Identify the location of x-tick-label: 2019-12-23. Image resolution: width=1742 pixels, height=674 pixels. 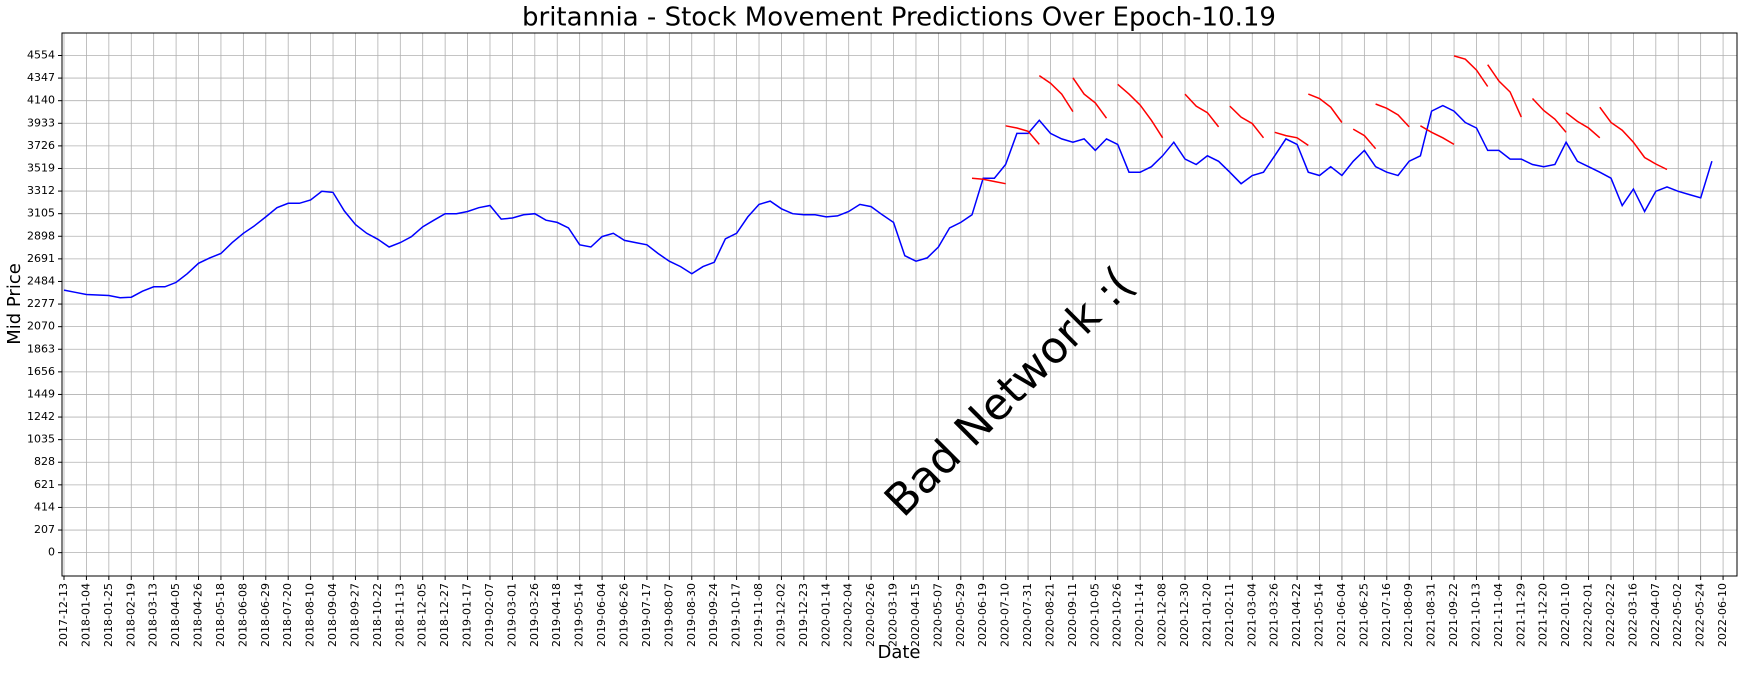
(803, 615).